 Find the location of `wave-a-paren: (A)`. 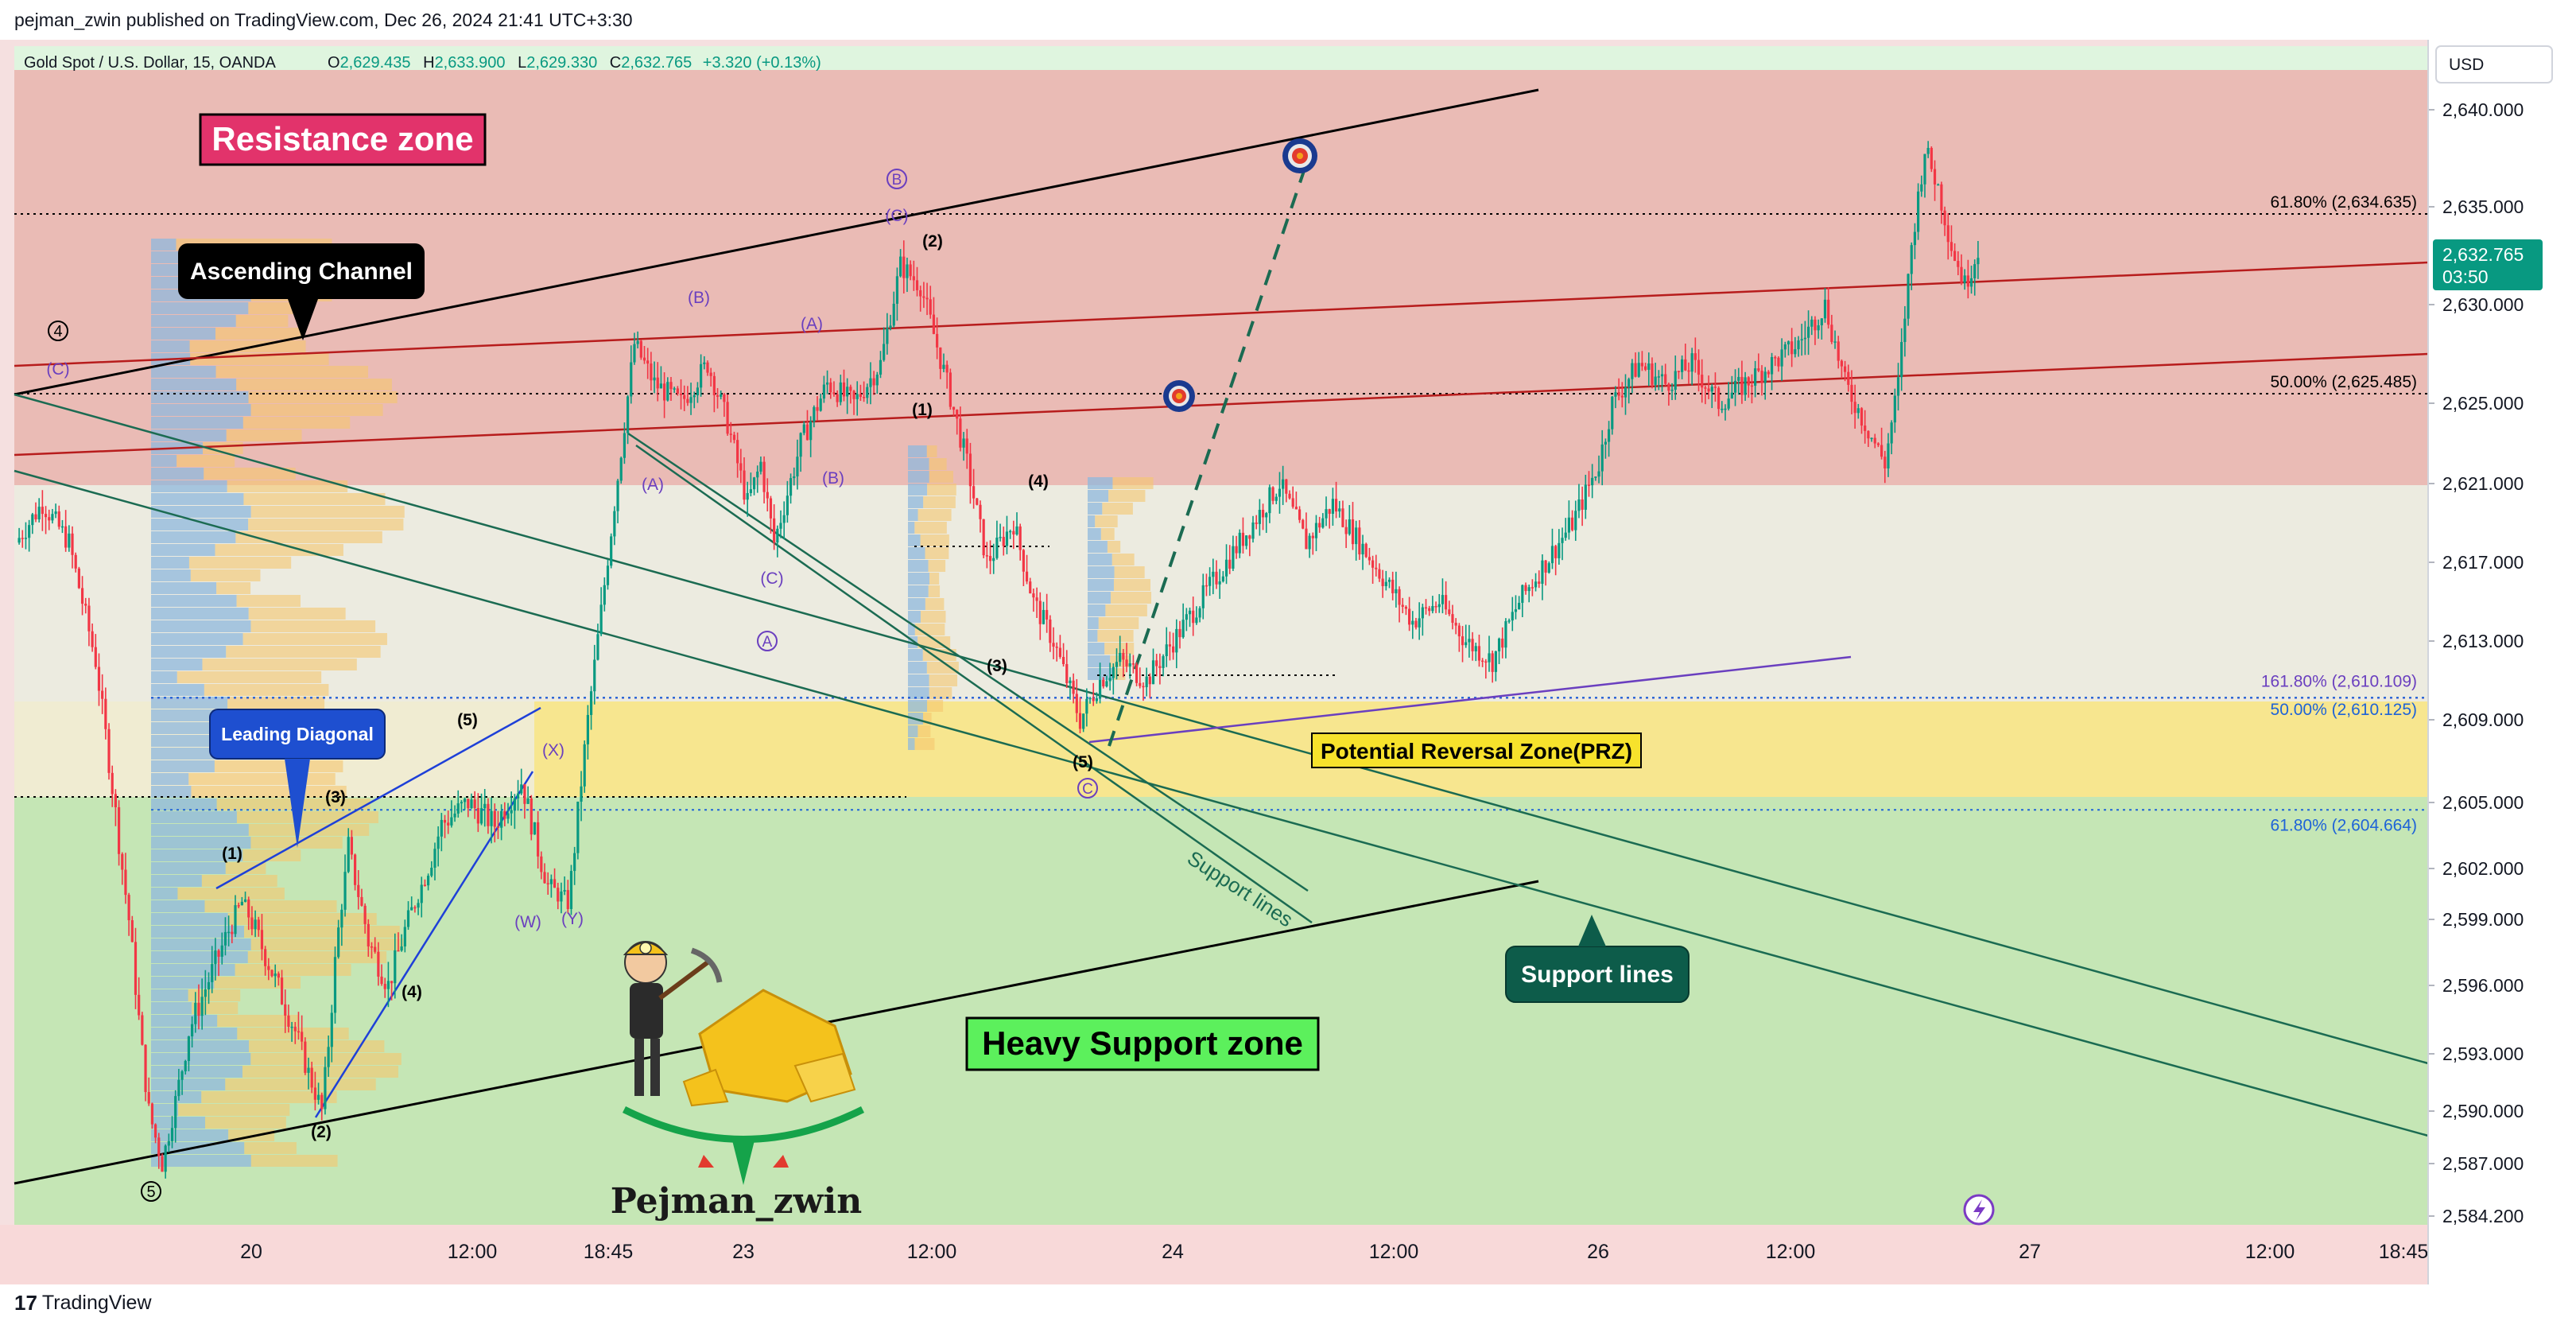

wave-a-paren: (A) is located at coordinates (653, 485).